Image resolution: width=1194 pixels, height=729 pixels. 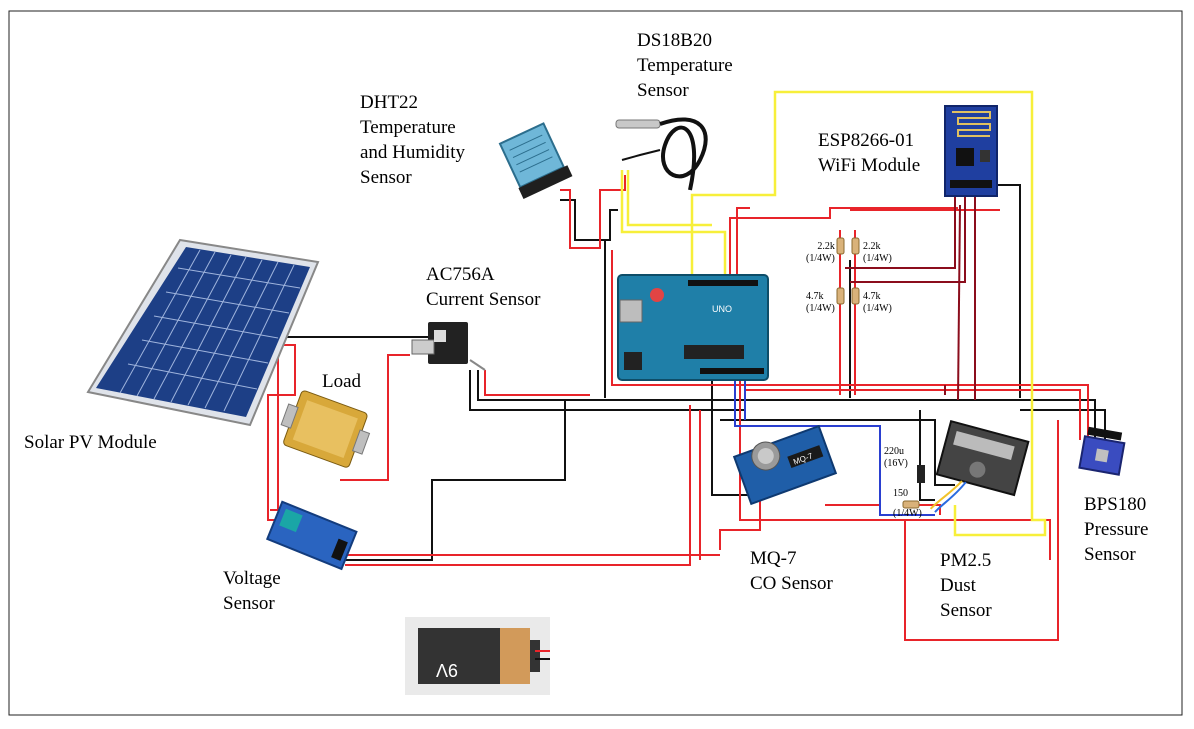 What do you see at coordinates (894, 451) in the screenshot?
I see `cap-value: 220u` at bounding box center [894, 451].